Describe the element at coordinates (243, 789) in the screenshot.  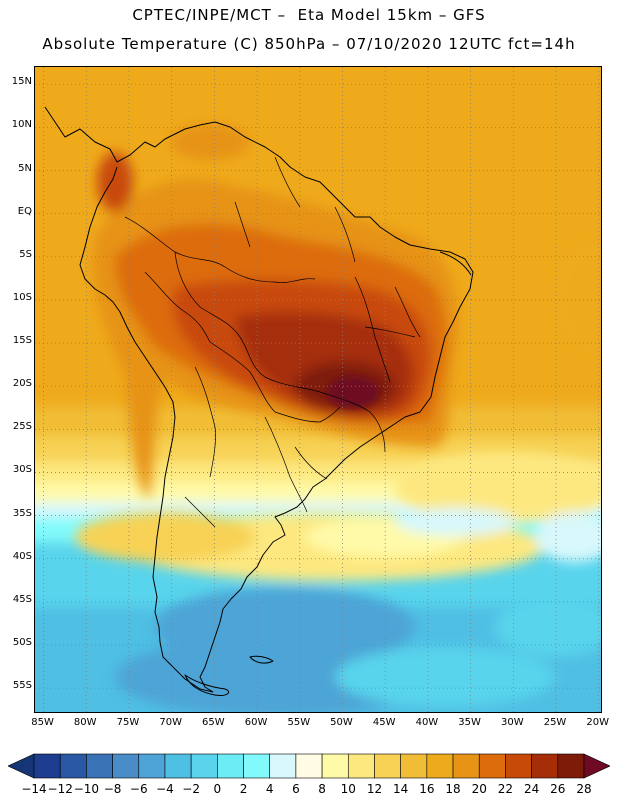
I see `colorbar-tick-label: 2` at that location.